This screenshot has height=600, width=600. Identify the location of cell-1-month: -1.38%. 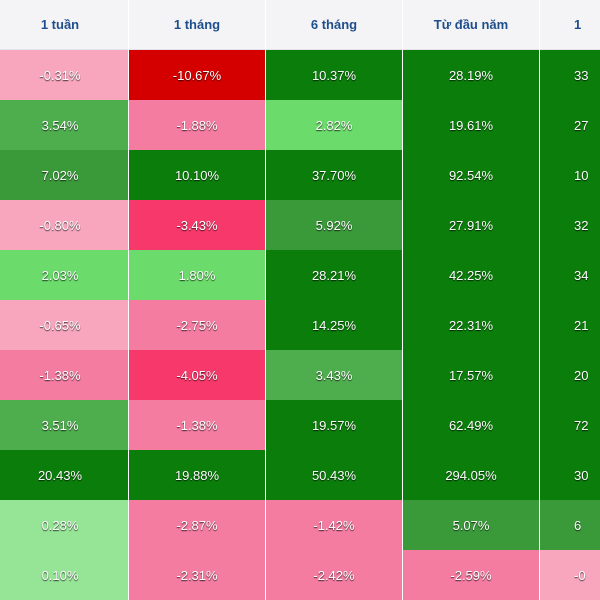
(197, 425).